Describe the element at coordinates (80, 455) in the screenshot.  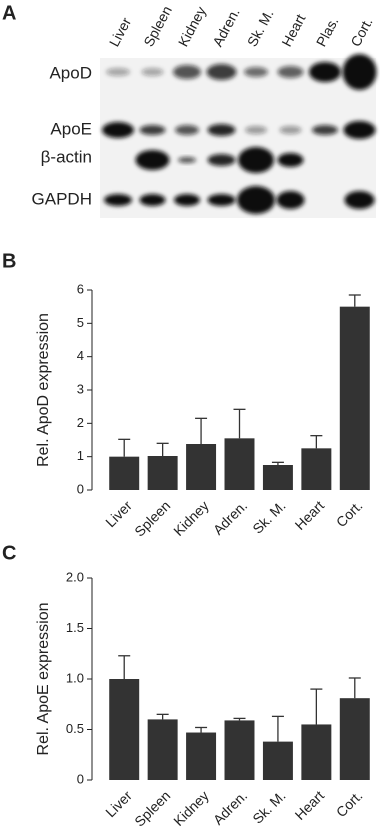
I see `y-tick-label: 1` at that location.